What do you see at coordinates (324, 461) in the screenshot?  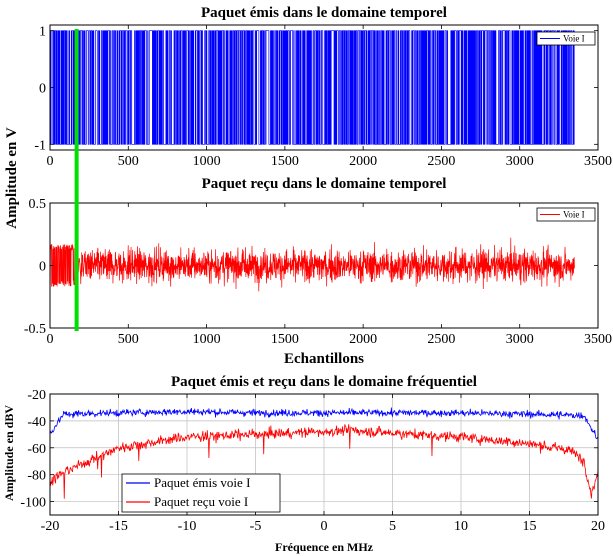 I see `chart3-series-recu` at bounding box center [324, 461].